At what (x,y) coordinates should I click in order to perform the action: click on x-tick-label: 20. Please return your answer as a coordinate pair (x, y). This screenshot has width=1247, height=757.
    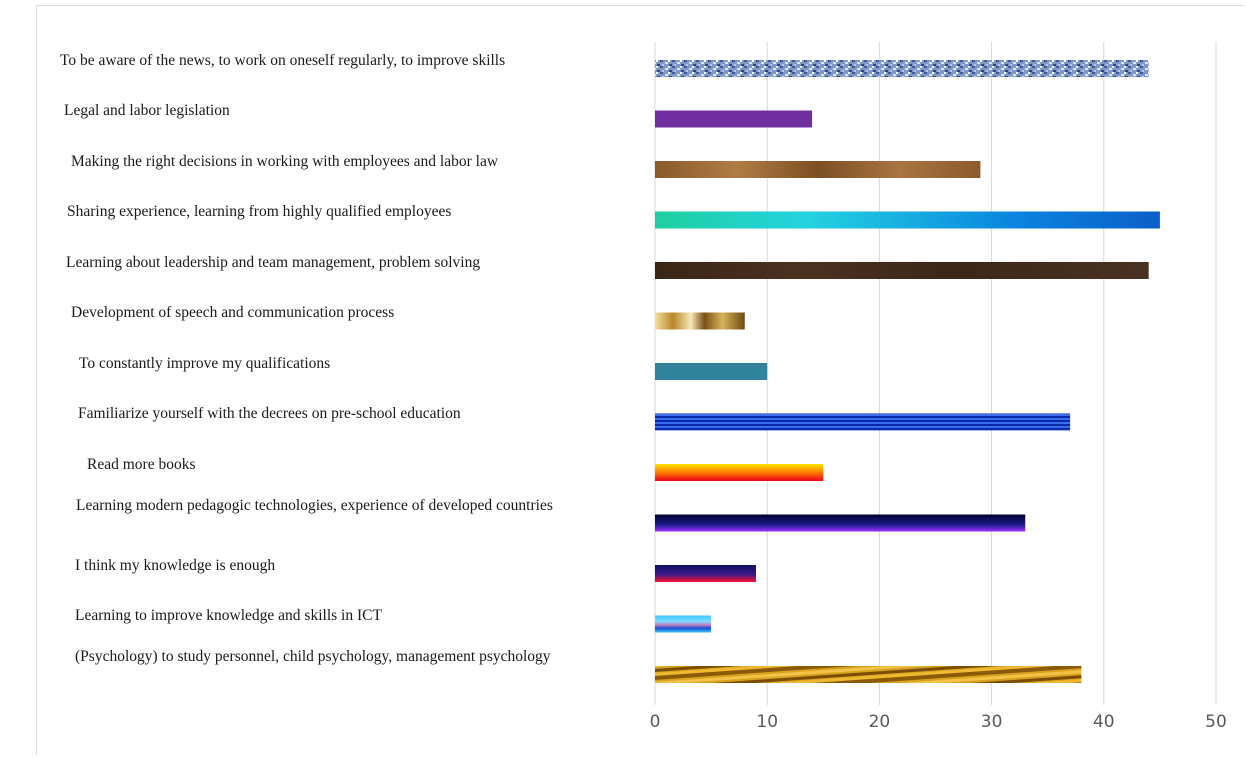
    Looking at the image, I should click on (880, 722).